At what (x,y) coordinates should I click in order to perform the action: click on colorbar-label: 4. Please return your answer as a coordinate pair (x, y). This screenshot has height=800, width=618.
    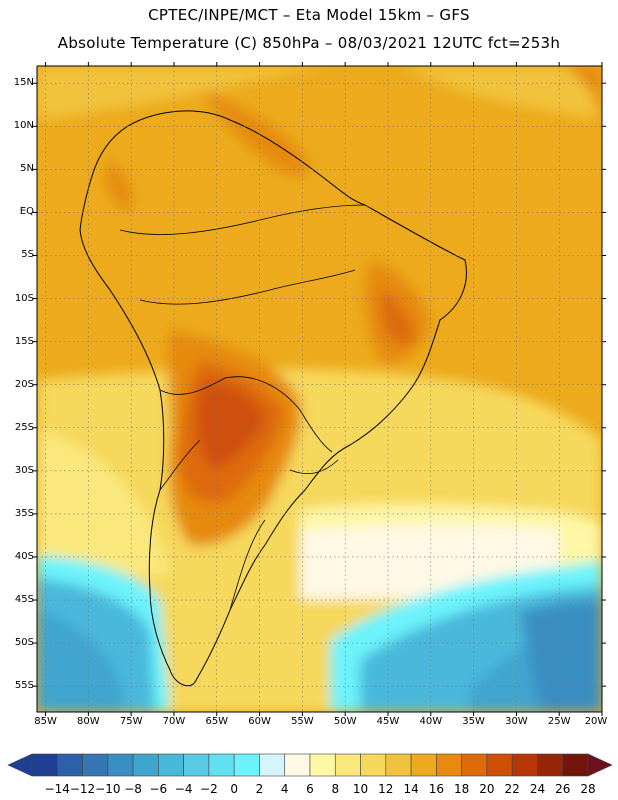
    Looking at the image, I should click on (284, 789).